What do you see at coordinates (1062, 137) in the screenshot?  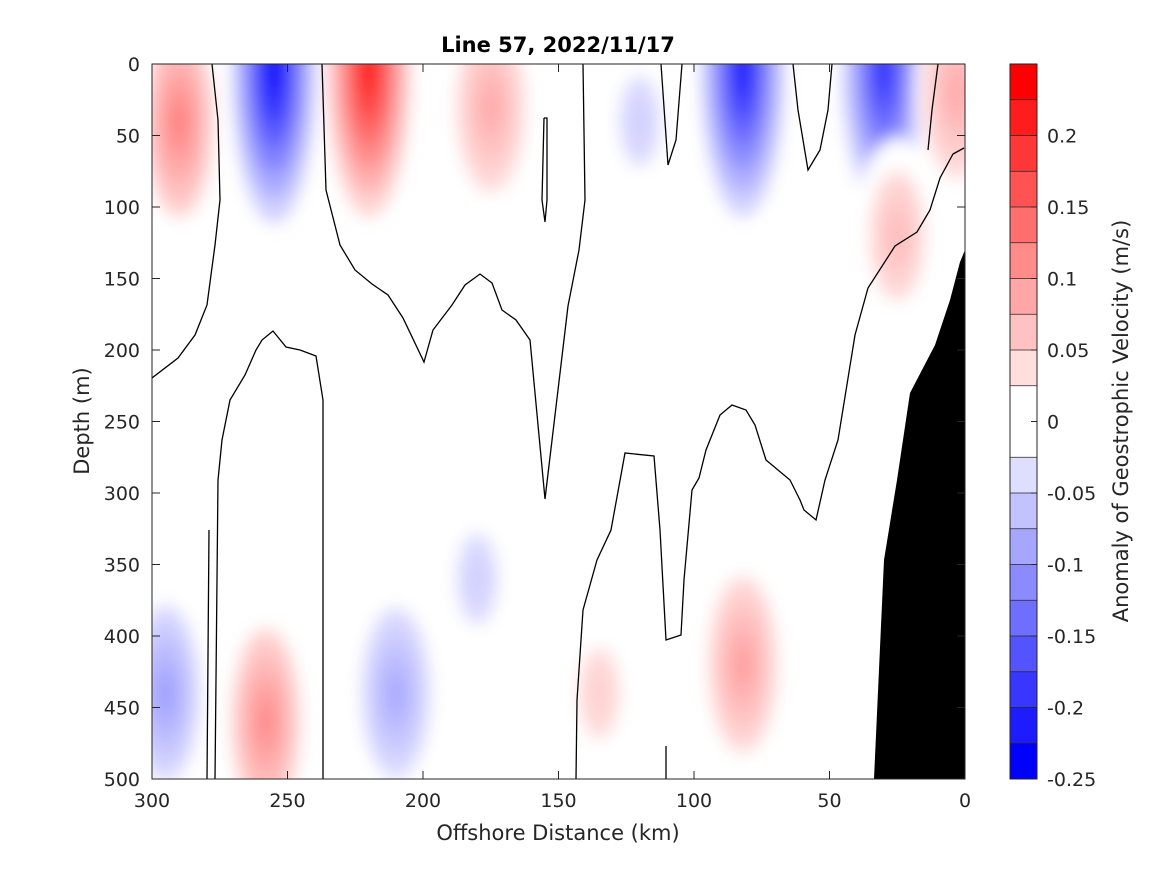 I see `colorbar-tick-label: 0.2` at bounding box center [1062, 137].